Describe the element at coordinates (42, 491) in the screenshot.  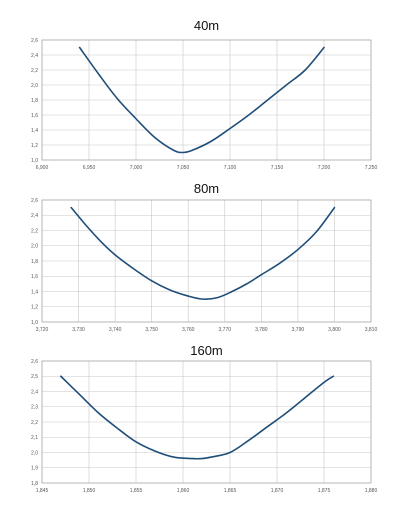
I see `x-tick-label: 1,845` at that location.